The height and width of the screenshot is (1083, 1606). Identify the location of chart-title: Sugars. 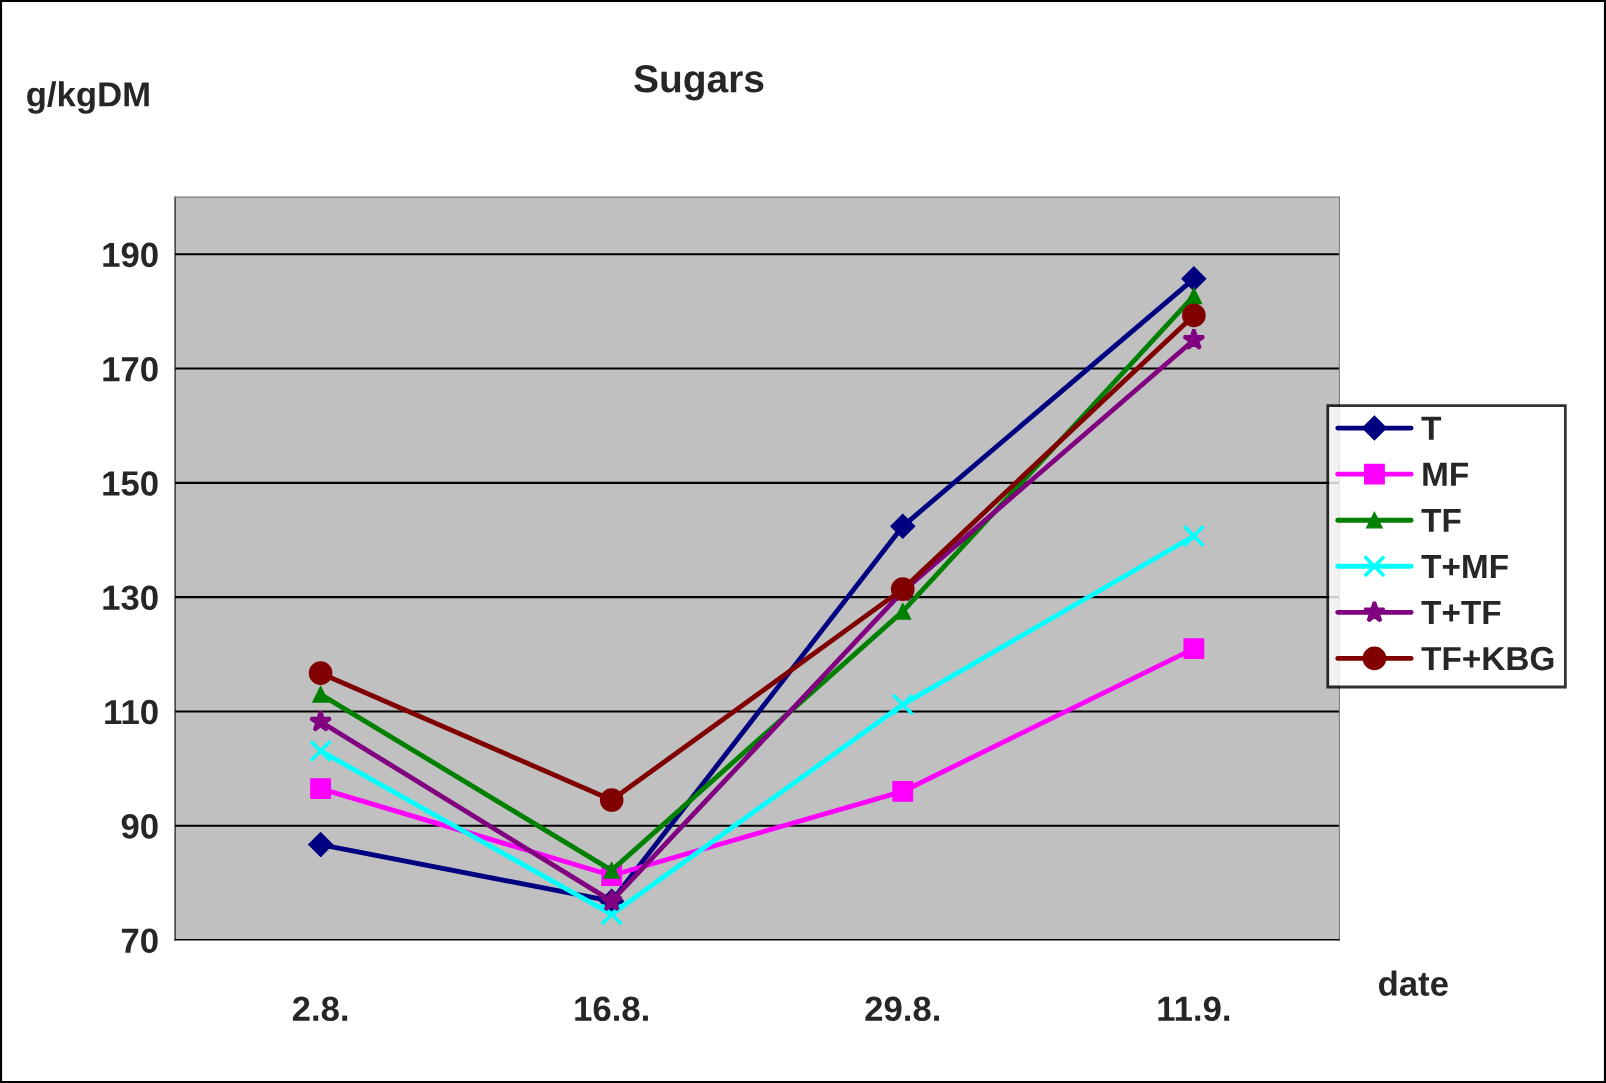
(699, 83).